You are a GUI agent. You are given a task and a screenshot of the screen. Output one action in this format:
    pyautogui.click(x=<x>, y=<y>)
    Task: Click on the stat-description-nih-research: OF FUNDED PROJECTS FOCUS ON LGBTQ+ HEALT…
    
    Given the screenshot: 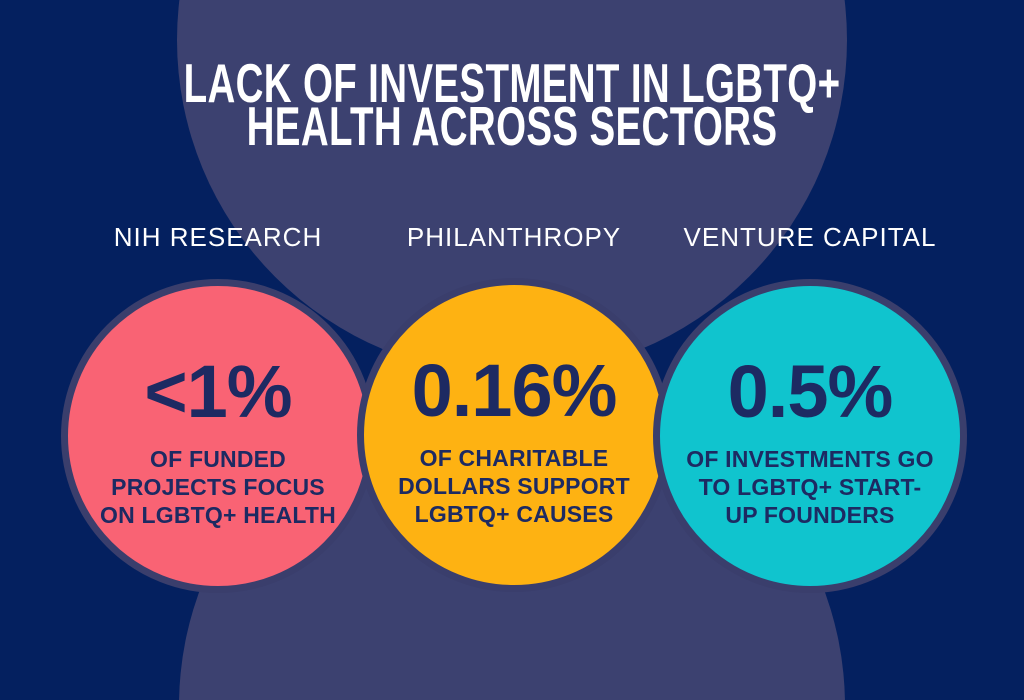 What is the action you would take?
    pyautogui.click(x=218, y=487)
    